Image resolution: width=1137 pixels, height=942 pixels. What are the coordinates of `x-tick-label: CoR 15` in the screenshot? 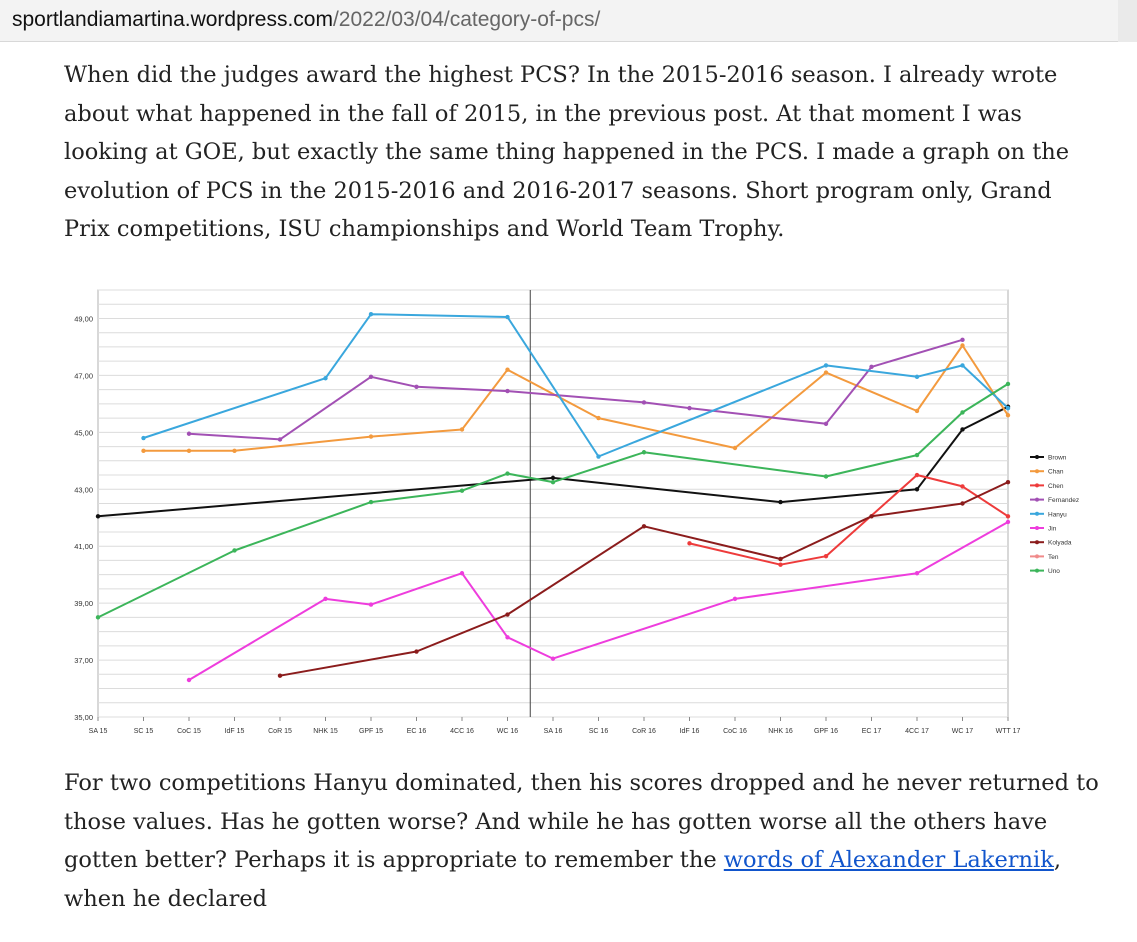 It's located at (280, 731).